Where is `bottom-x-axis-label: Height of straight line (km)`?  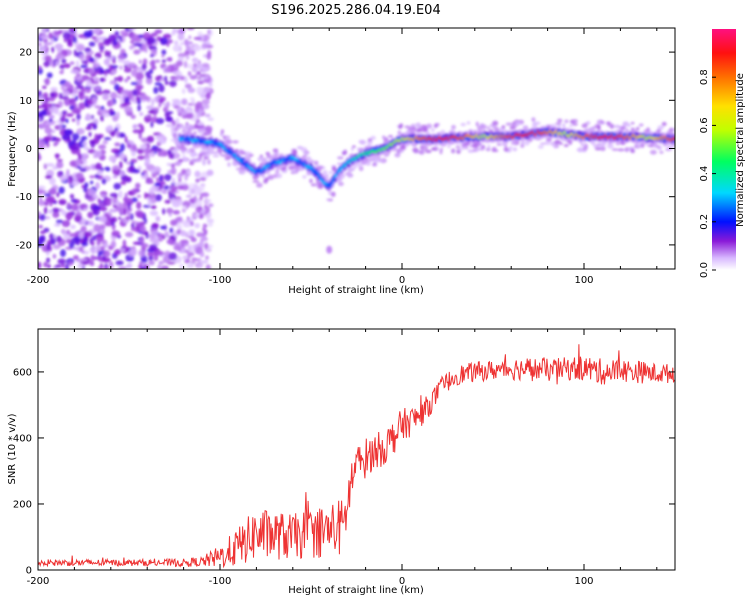 bottom-x-axis-label: Height of straight line (km) is located at coordinates (356, 590).